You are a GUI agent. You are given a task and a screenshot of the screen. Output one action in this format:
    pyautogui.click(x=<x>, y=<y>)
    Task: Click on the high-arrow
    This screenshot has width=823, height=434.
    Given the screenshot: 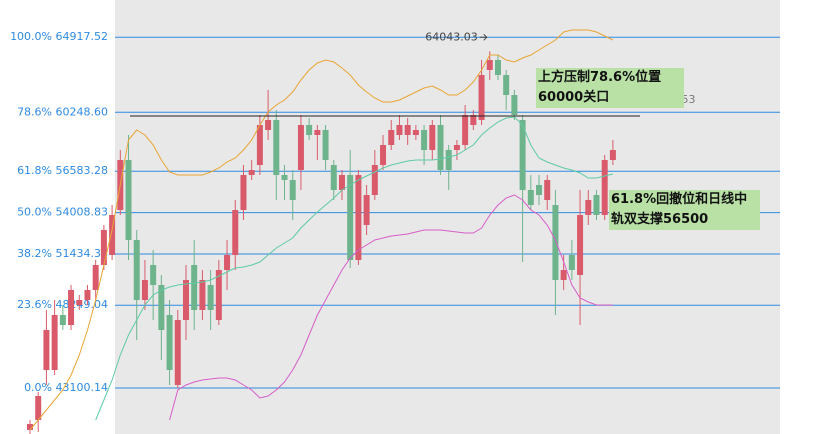 What is the action you would take?
    pyautogui.click(x=483, y=37)
    